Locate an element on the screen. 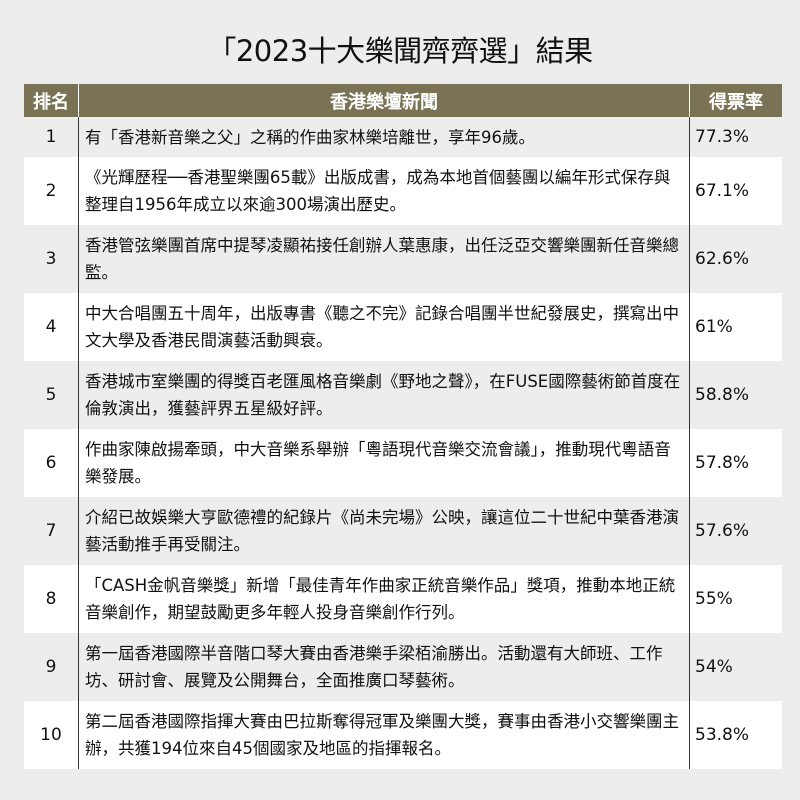  percent-cell: 62.6% is located at coordinates (735, 259).